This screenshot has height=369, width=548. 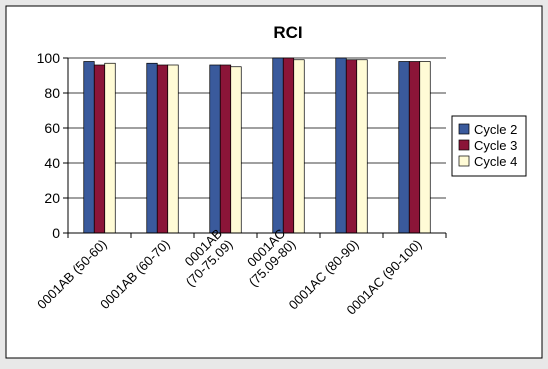 What do you see at coordinates (52, 163) in the screenshot?
I see `y-tick-label: 40` at bounding box center [52, 163].